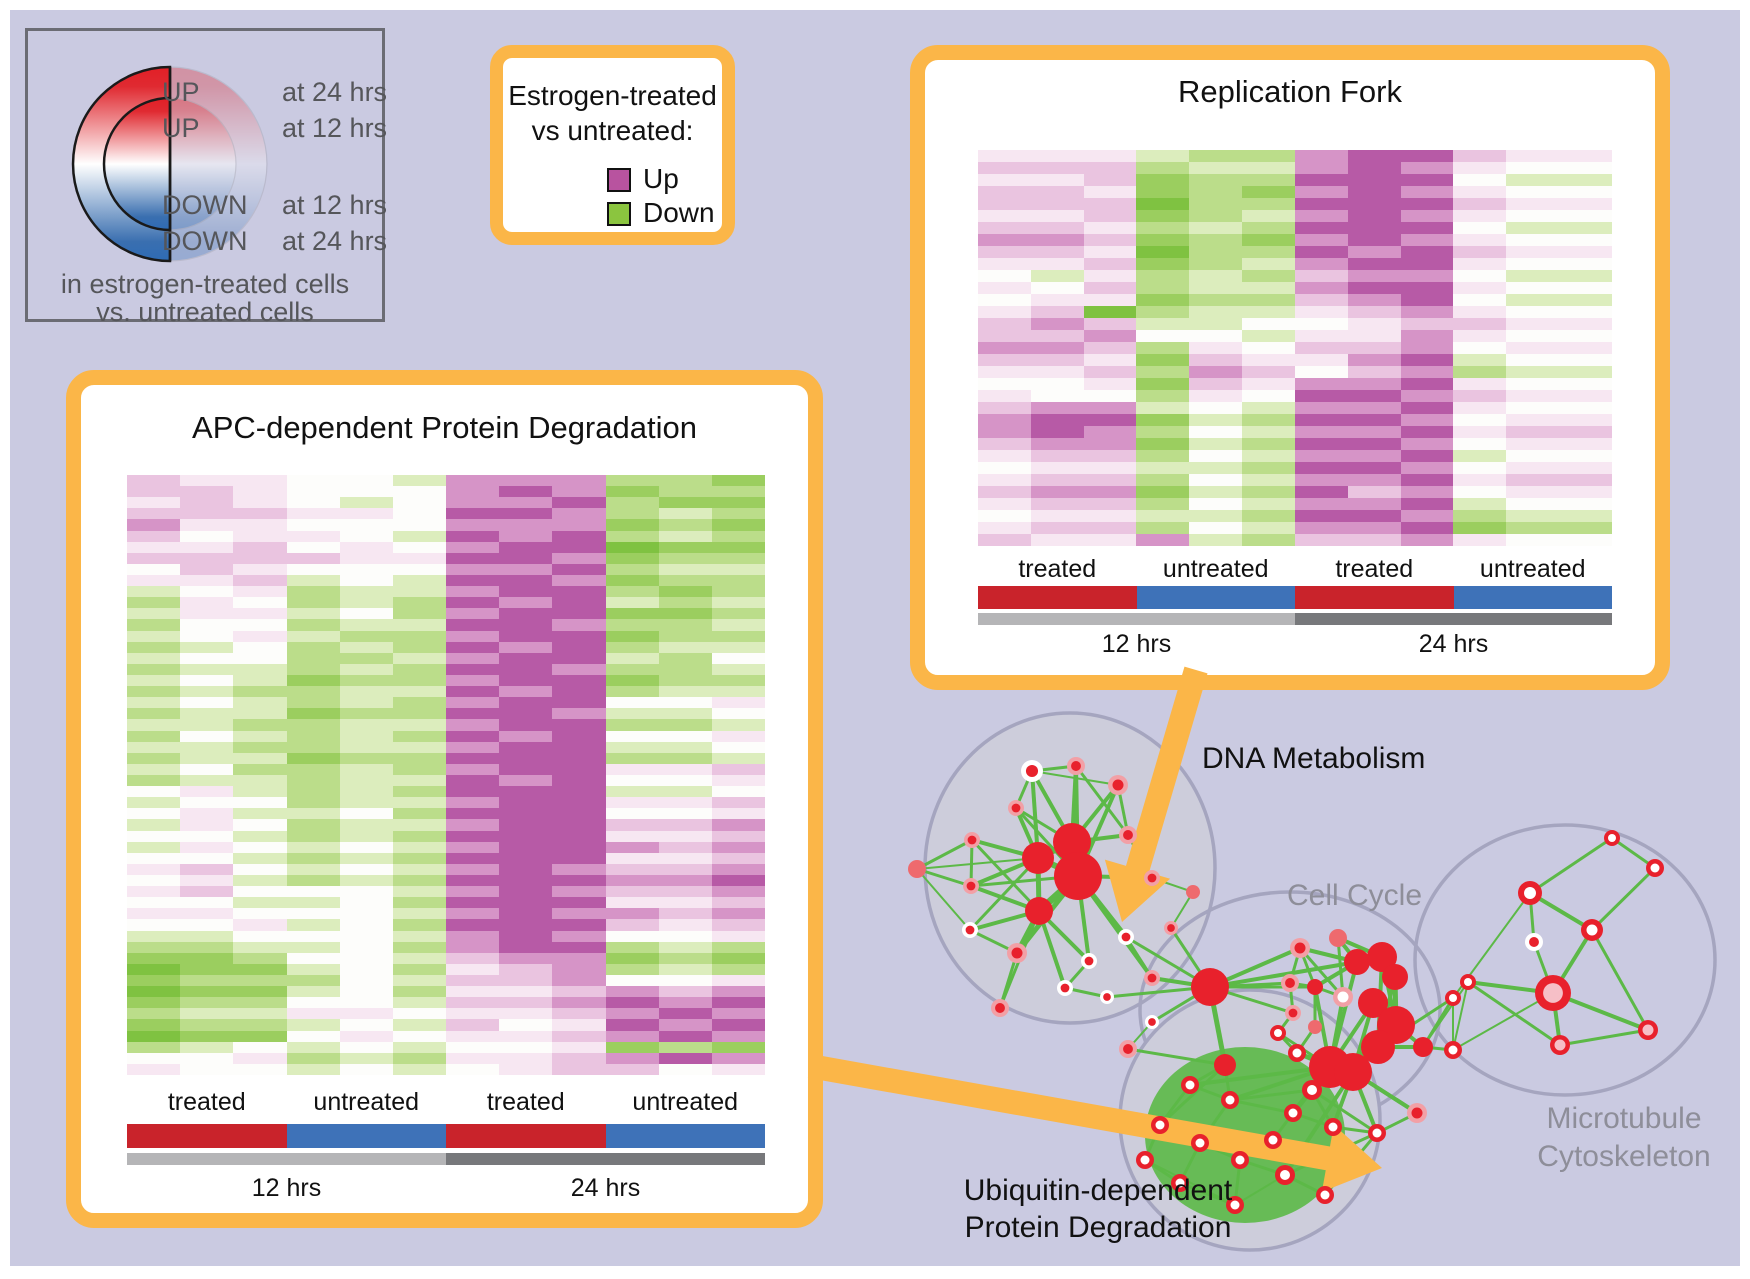 The width and height of the screenshot is (1750, 1279). What do you see at coordinates (605, 1159) in the screenshot?
I see `apc-time-bar-24hrs` at bounding box center [605, 1159].